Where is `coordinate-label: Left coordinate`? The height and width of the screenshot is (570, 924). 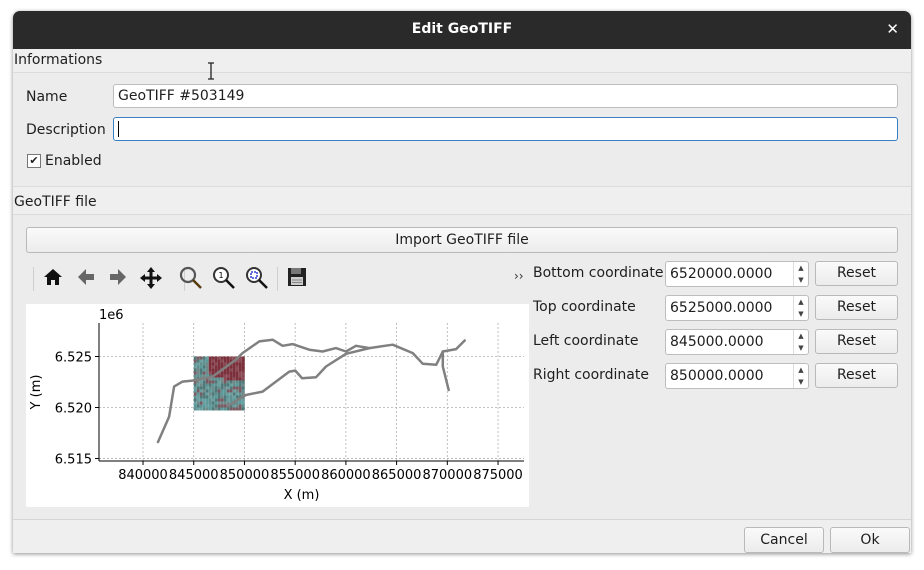 coordinate-label: Left coordinate is located at coordinates (586, 341).